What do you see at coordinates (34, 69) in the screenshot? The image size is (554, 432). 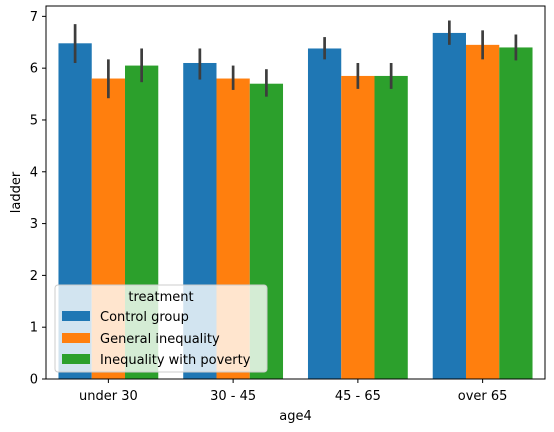 I see `y-tick-label: 6` at bounding box center [34, 69].